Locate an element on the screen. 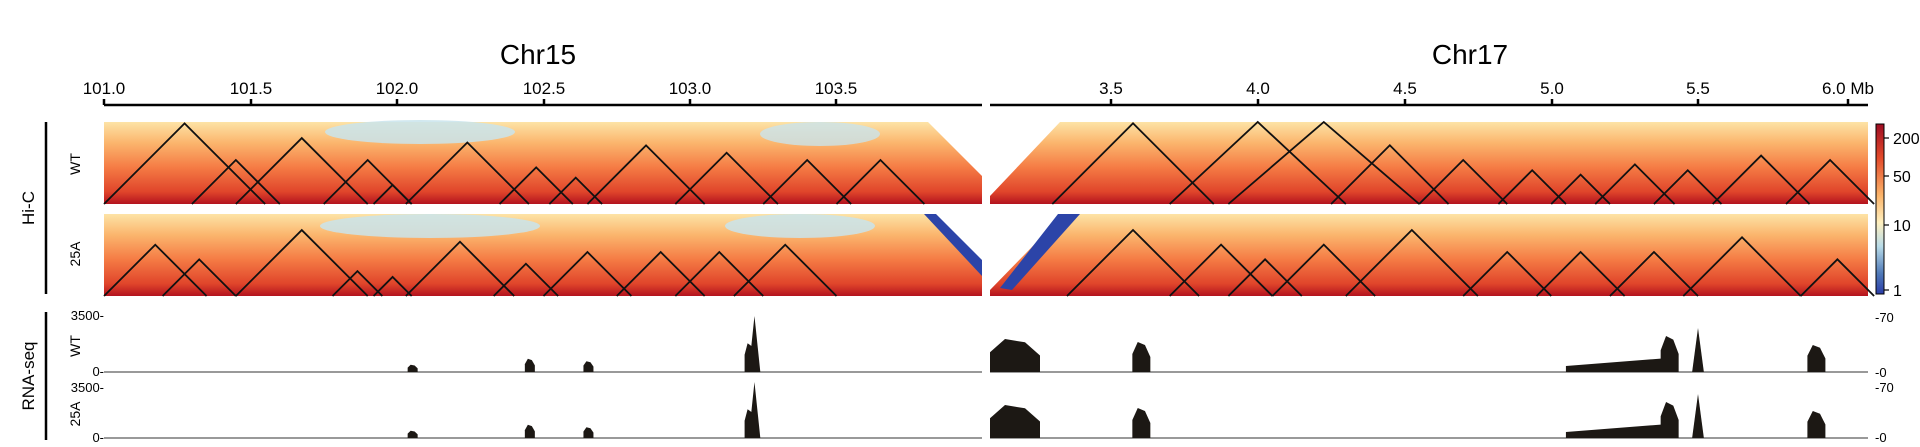 The height and width of the screenshot is (447, 1920). tick-label: 4.0 is located at coordinates (1258, 88).